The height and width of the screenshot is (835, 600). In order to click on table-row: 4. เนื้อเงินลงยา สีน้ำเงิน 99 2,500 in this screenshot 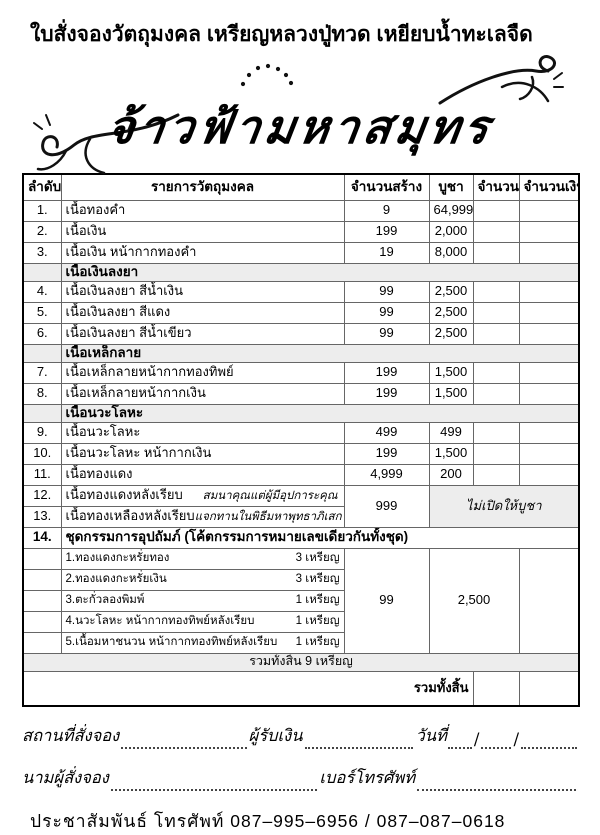, I will do `click(301, 291)`.